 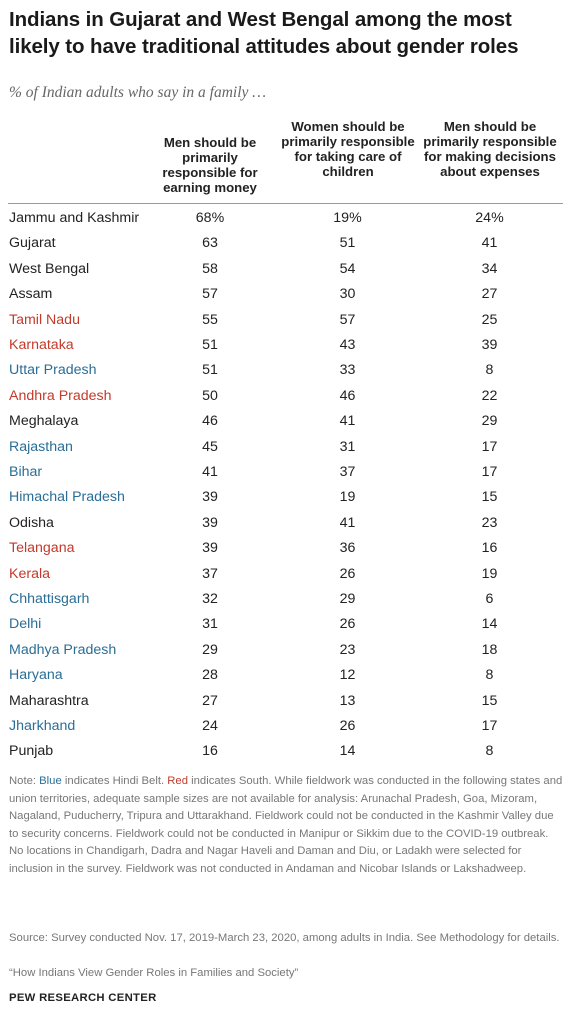 What do you see at coordinates (44, 319) in the screenshot?
I see `state-name: Tamil Nadu` at bounding box center [44, 319].